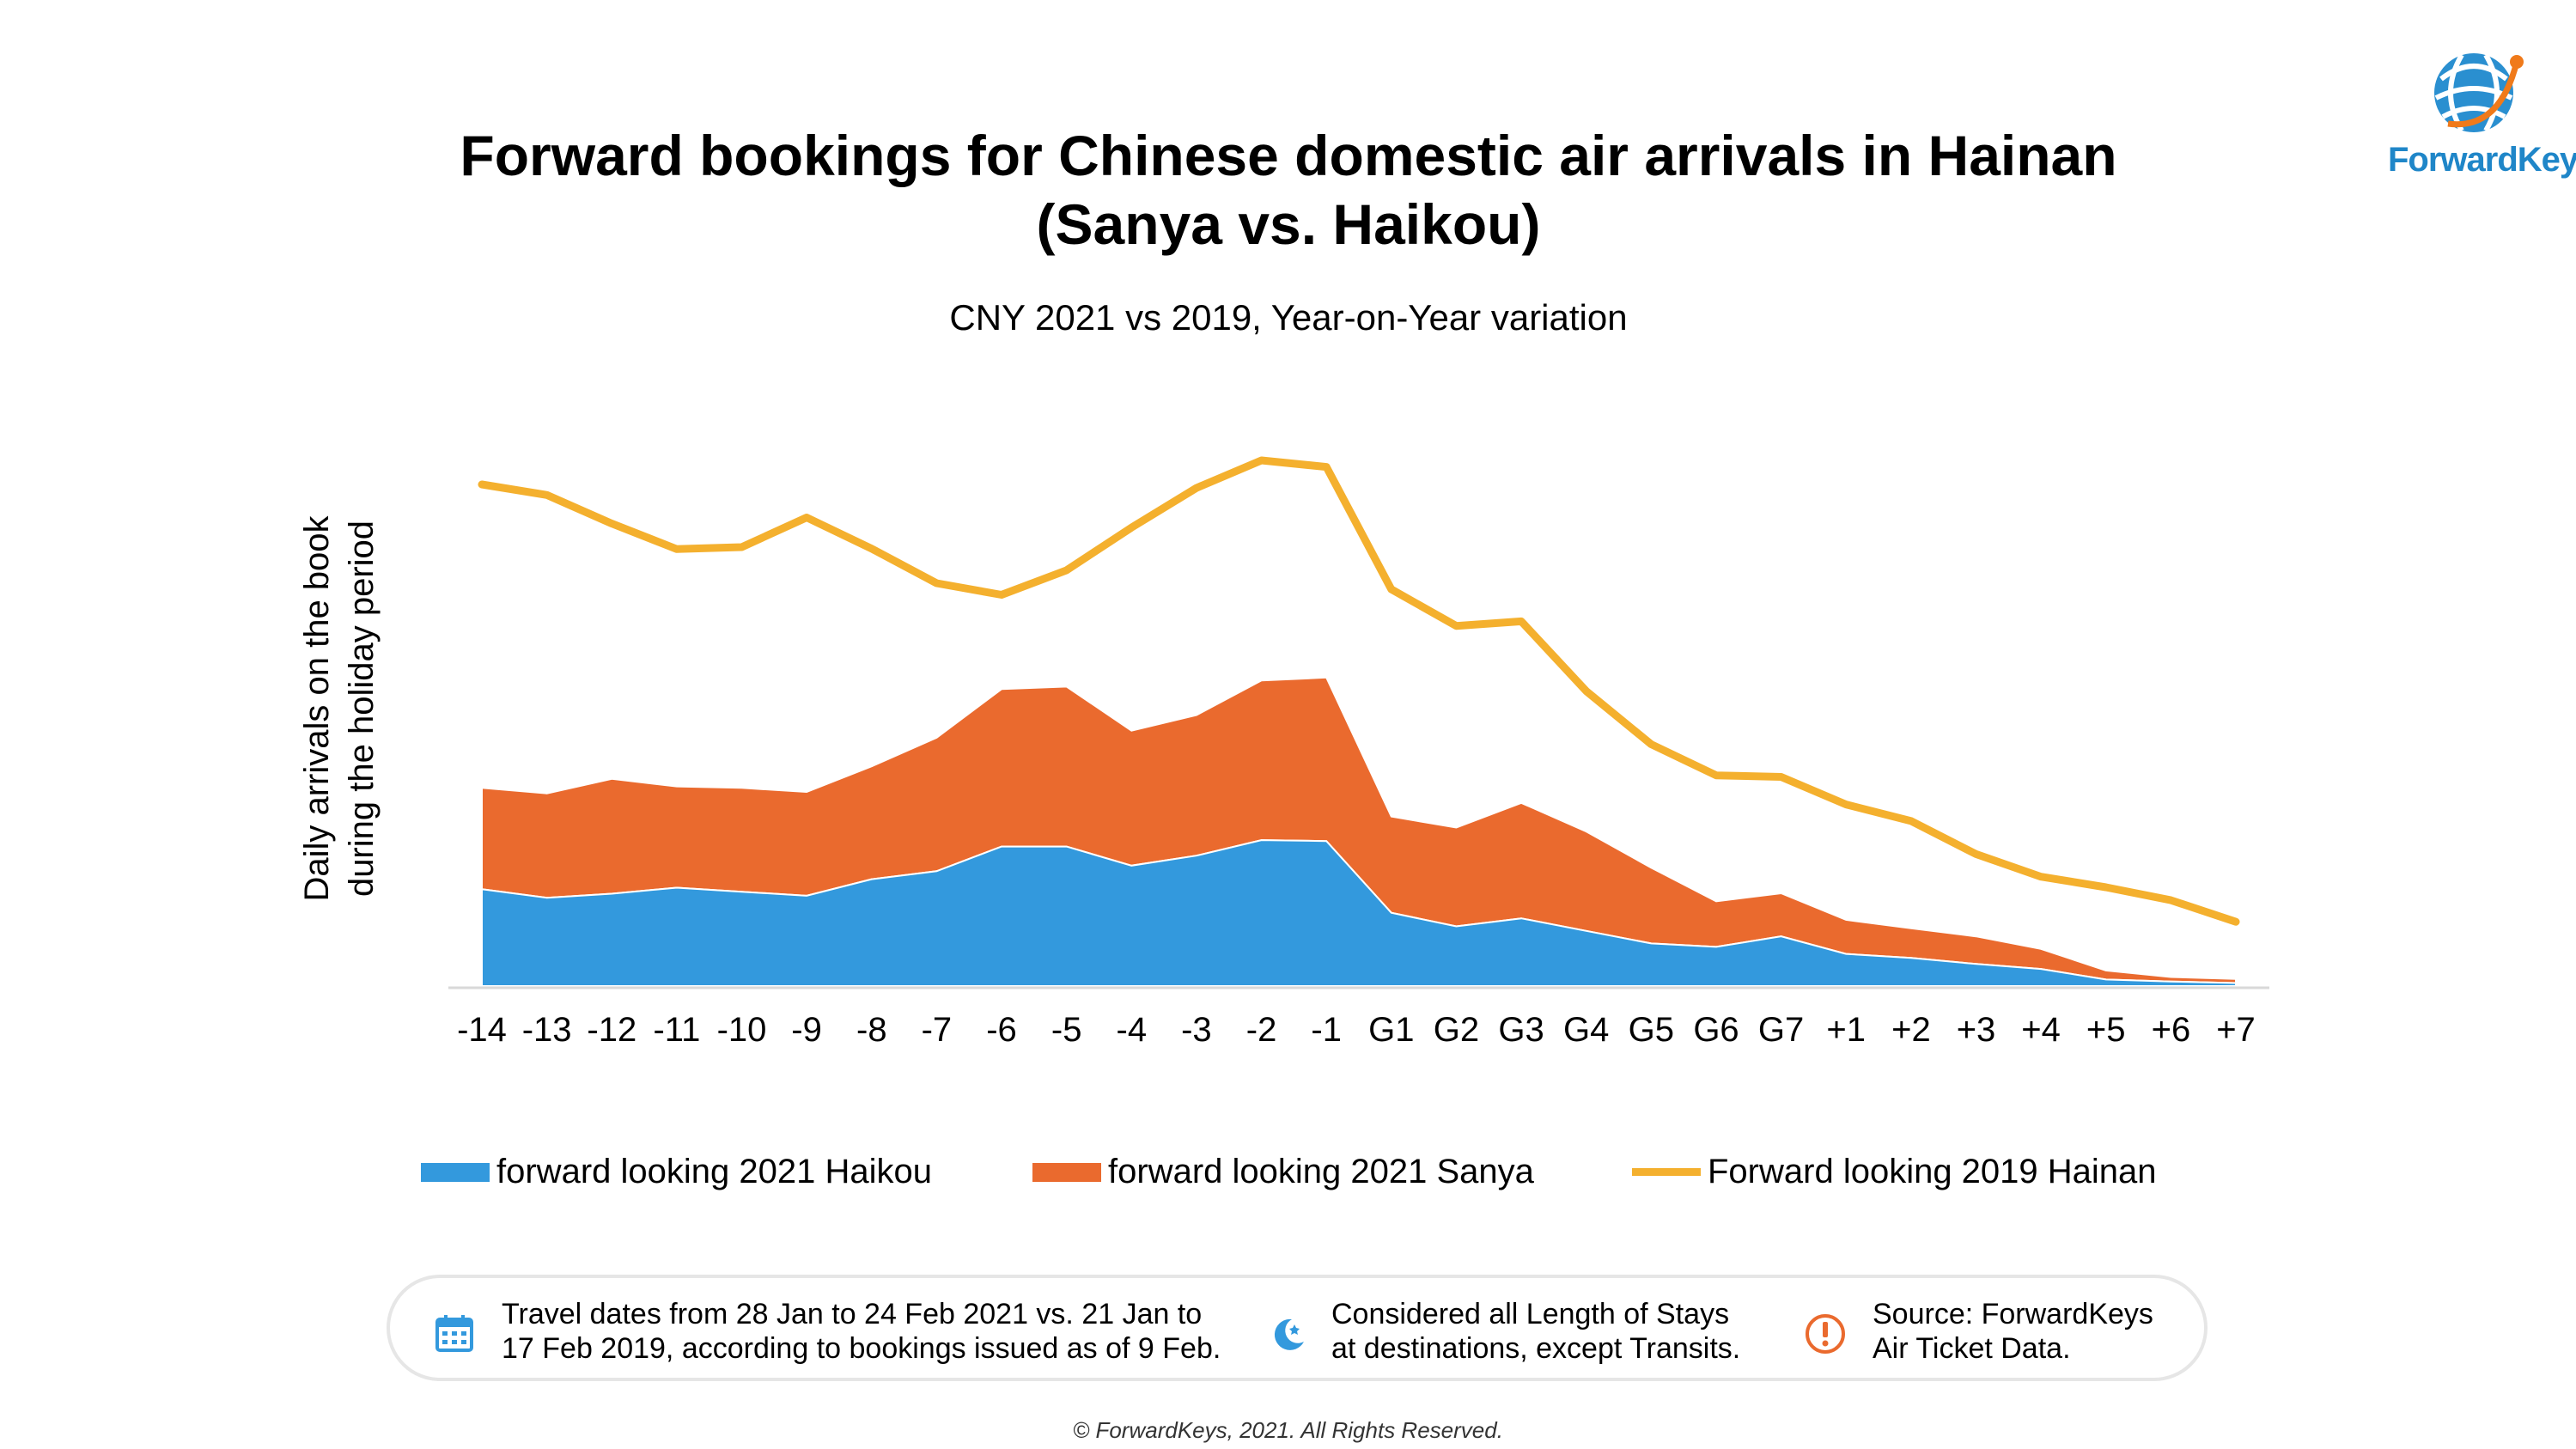 The height and width of the screenshot is (1449, 2576). What do you see at coordinates (1456, 1030) in the screenshot?
I see `x-tick-label: G2` at bounding box center [1456, 1030].